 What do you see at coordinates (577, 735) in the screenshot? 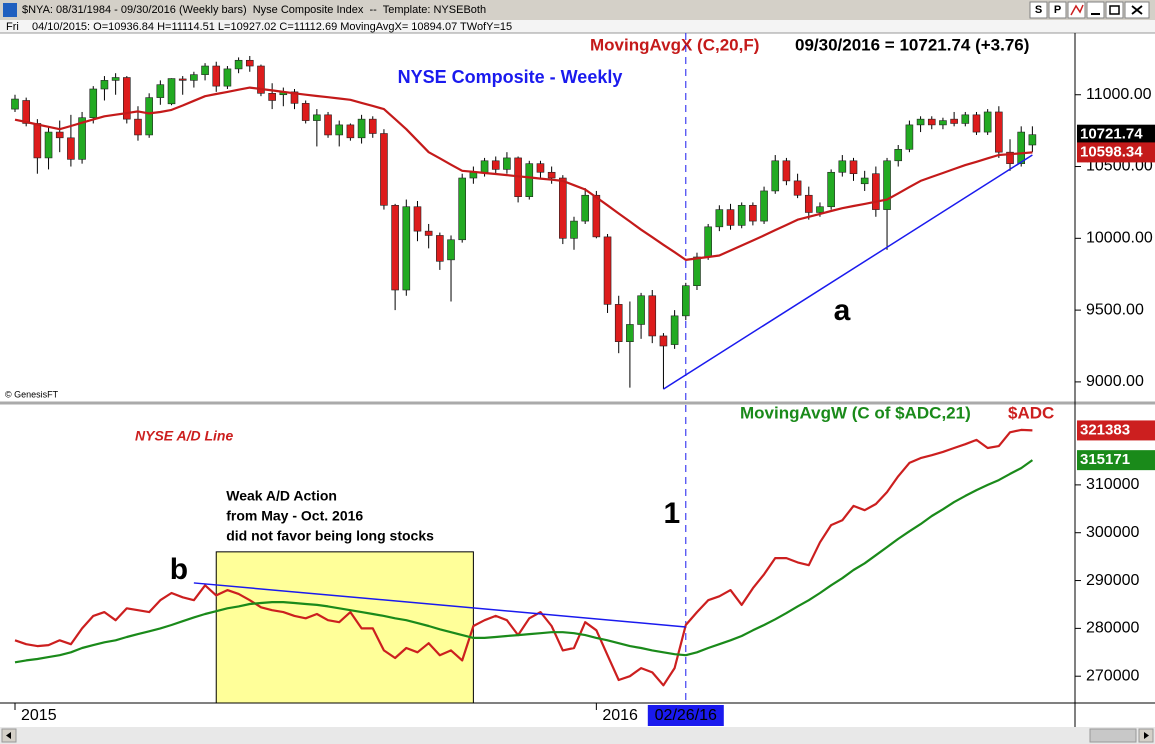
I see `scrollbar` at bounding box center [577, 735].